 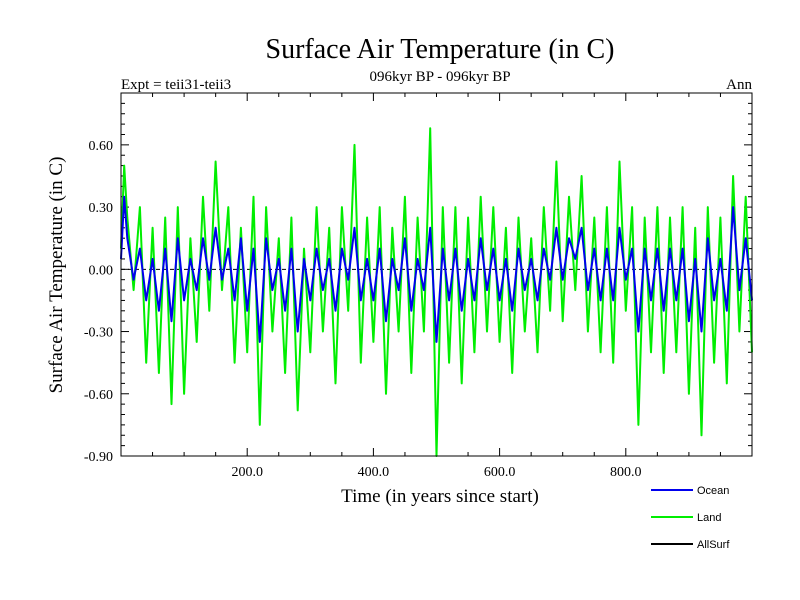 What do you see at coordinates (101, 146) in the screenshot?
I see `y-tick-label: 0.60` at bounding box center [101, 146].